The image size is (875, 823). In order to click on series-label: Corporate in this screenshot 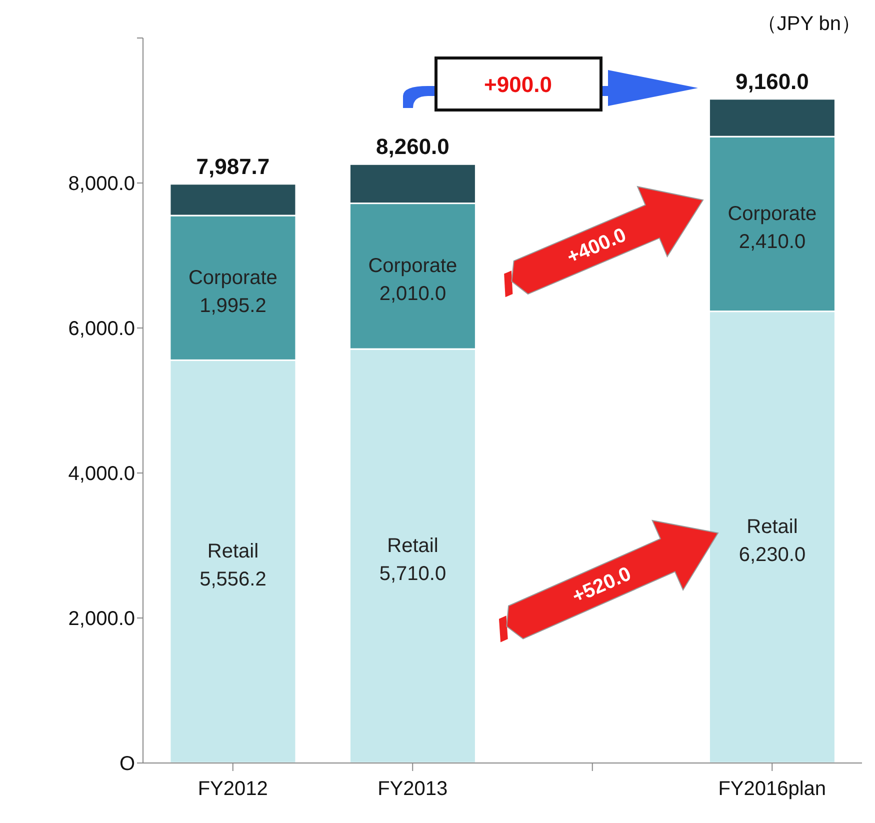, I will do `click(233, 277)`.